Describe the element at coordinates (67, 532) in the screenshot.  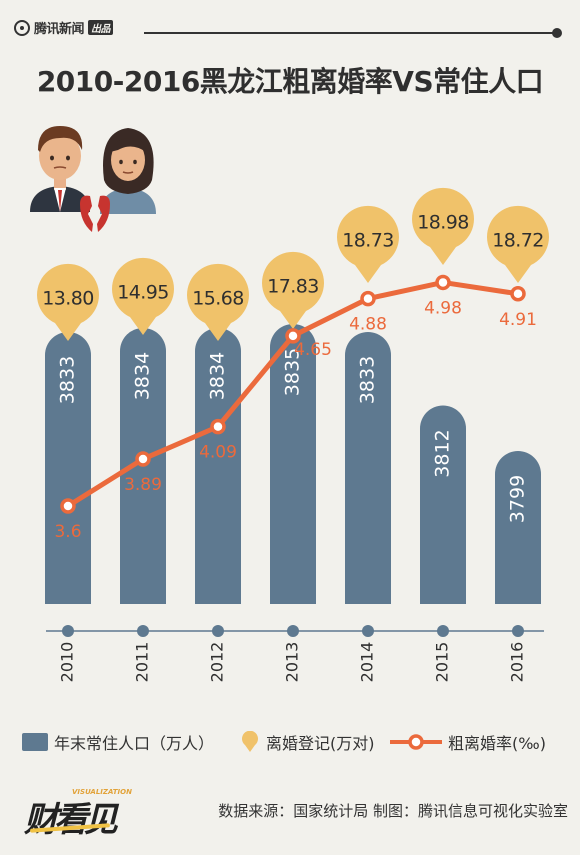
I see `rate-label-2010: 3.6` at that location.